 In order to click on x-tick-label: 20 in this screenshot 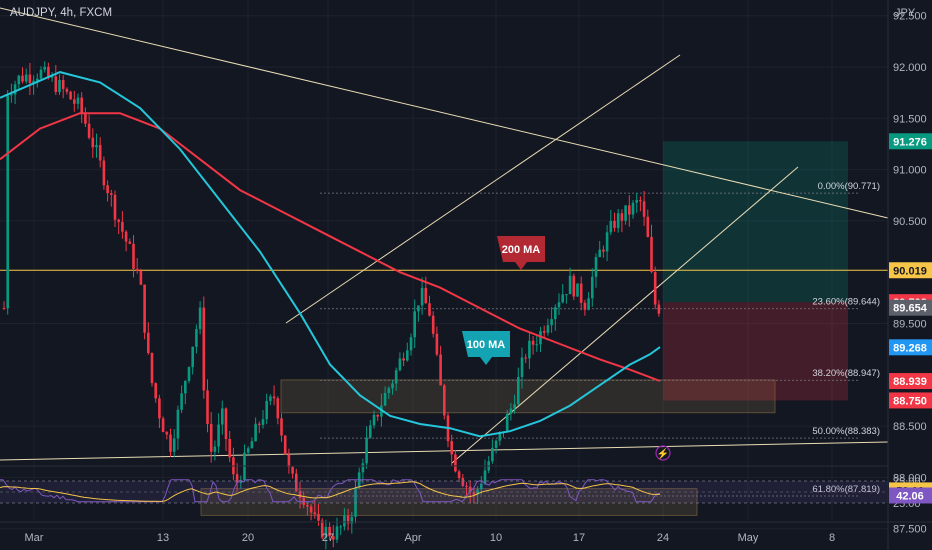, I will do `click(248, 538)`.